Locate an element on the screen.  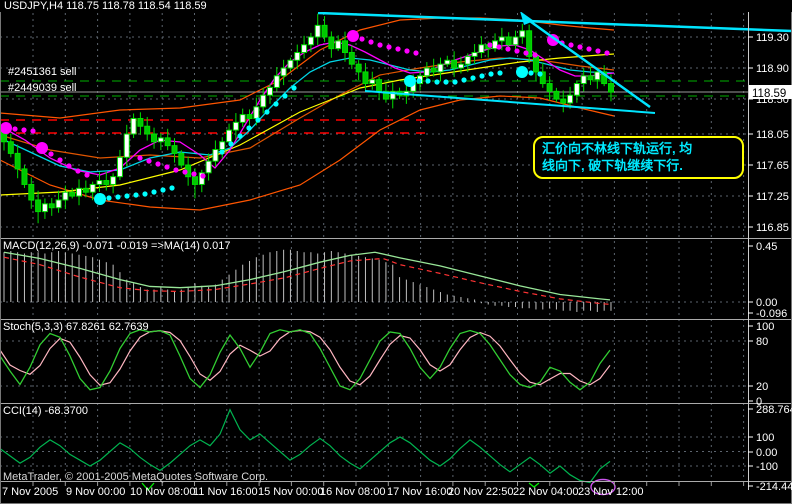
scale-label: 118.05 is located at coordinates (772, 135).